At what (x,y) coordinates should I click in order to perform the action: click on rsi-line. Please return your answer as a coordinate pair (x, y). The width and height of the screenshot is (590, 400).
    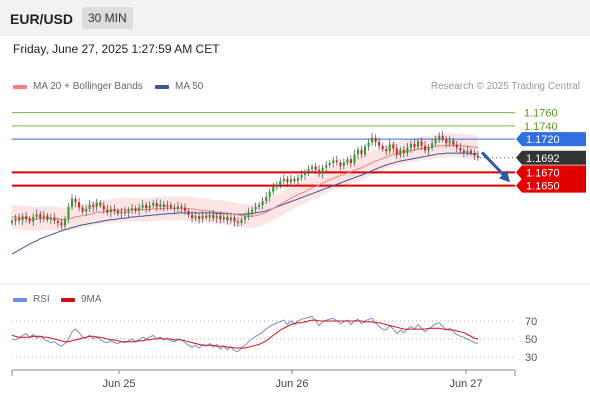
    Looking at the image, I should click on (245, 334).